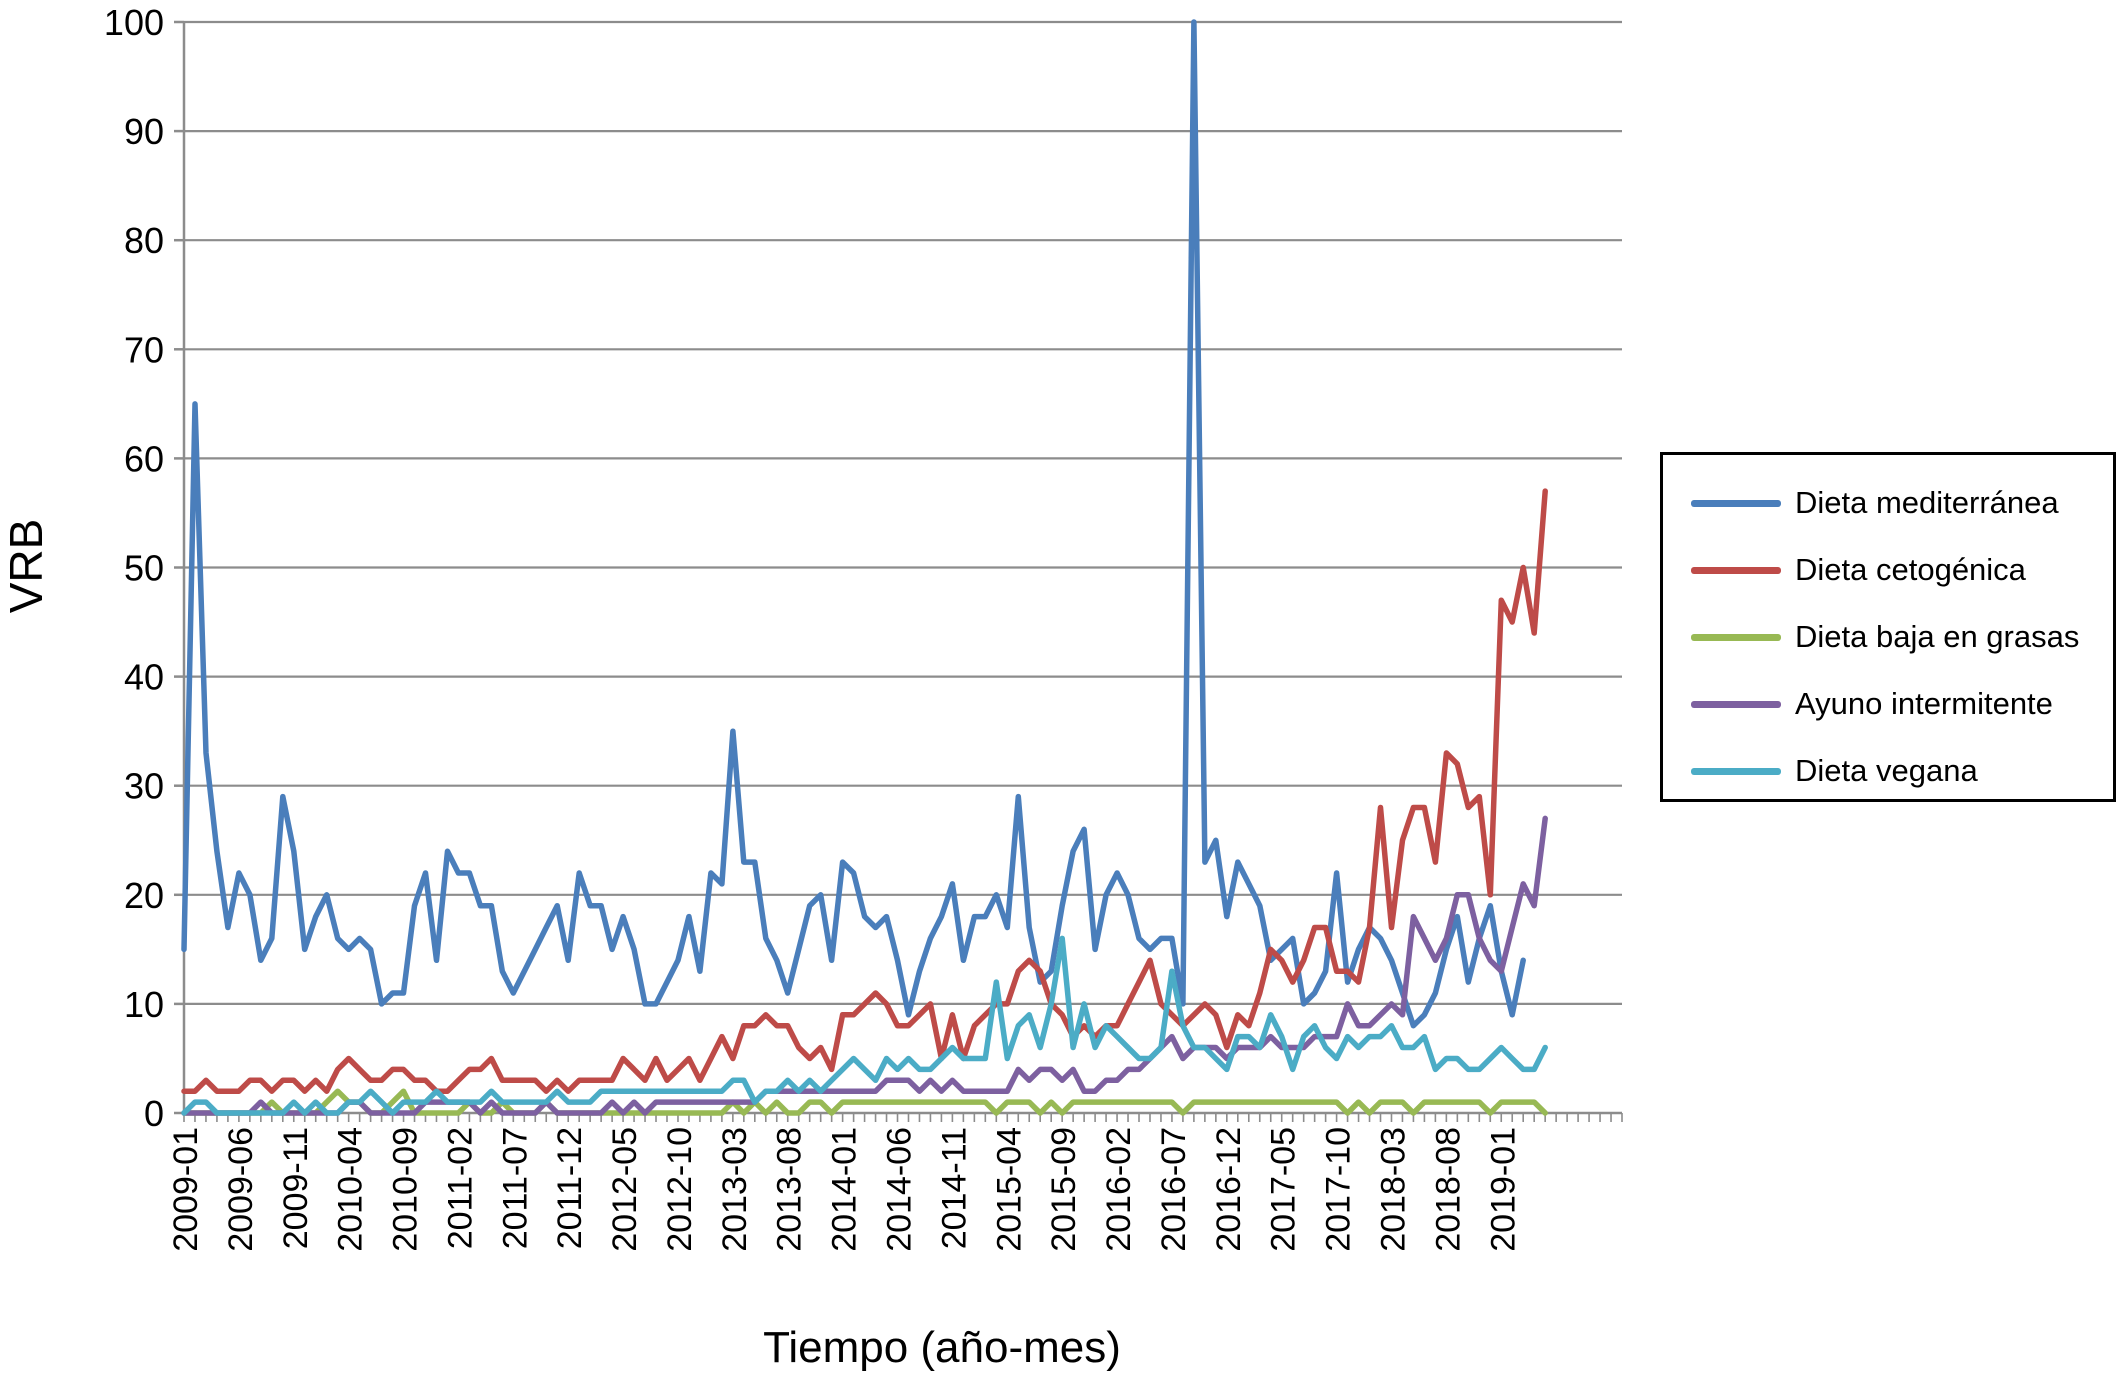  What do you see at coordinates (1064, 1189) in the screenshot?
I see `x-tick-label: 2015-09` at bounding box center [1064, 1189].